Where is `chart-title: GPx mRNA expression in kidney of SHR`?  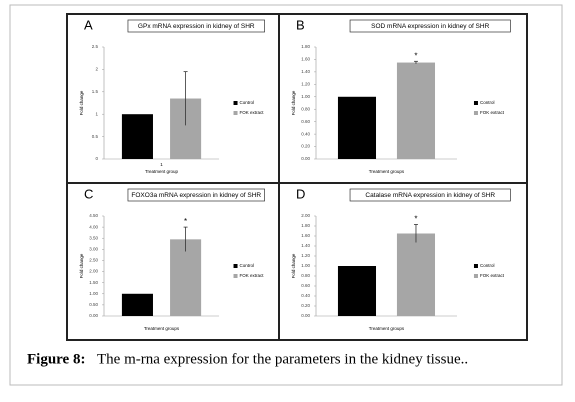
chart-title: GPx mRNA expression in kidney of SHR is located at coordinates (196, 26).